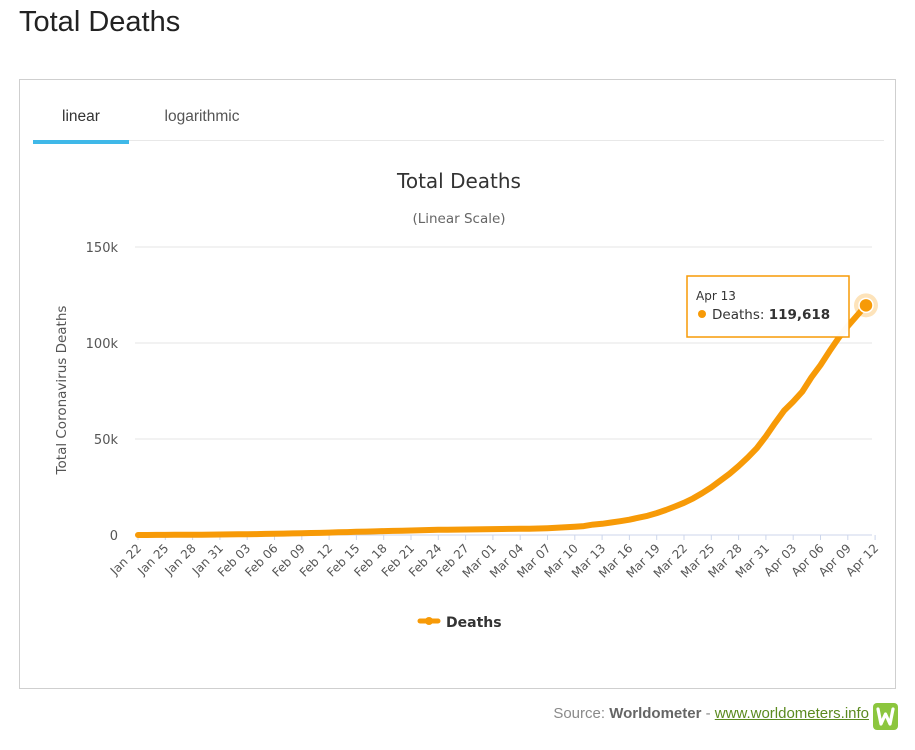 This screenshot has width=915, height=750. Describe the element at coordinates (458, 181) in the screenshot. I see `chart-title: Total Deaths` at that location.